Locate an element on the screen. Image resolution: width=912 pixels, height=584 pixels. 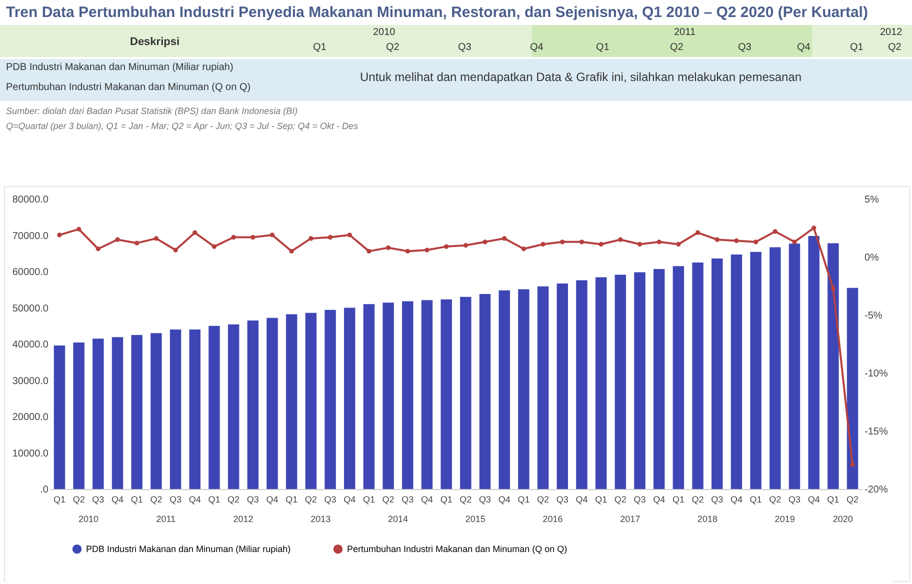
text: 2020 is located at coordinates (842, 519).